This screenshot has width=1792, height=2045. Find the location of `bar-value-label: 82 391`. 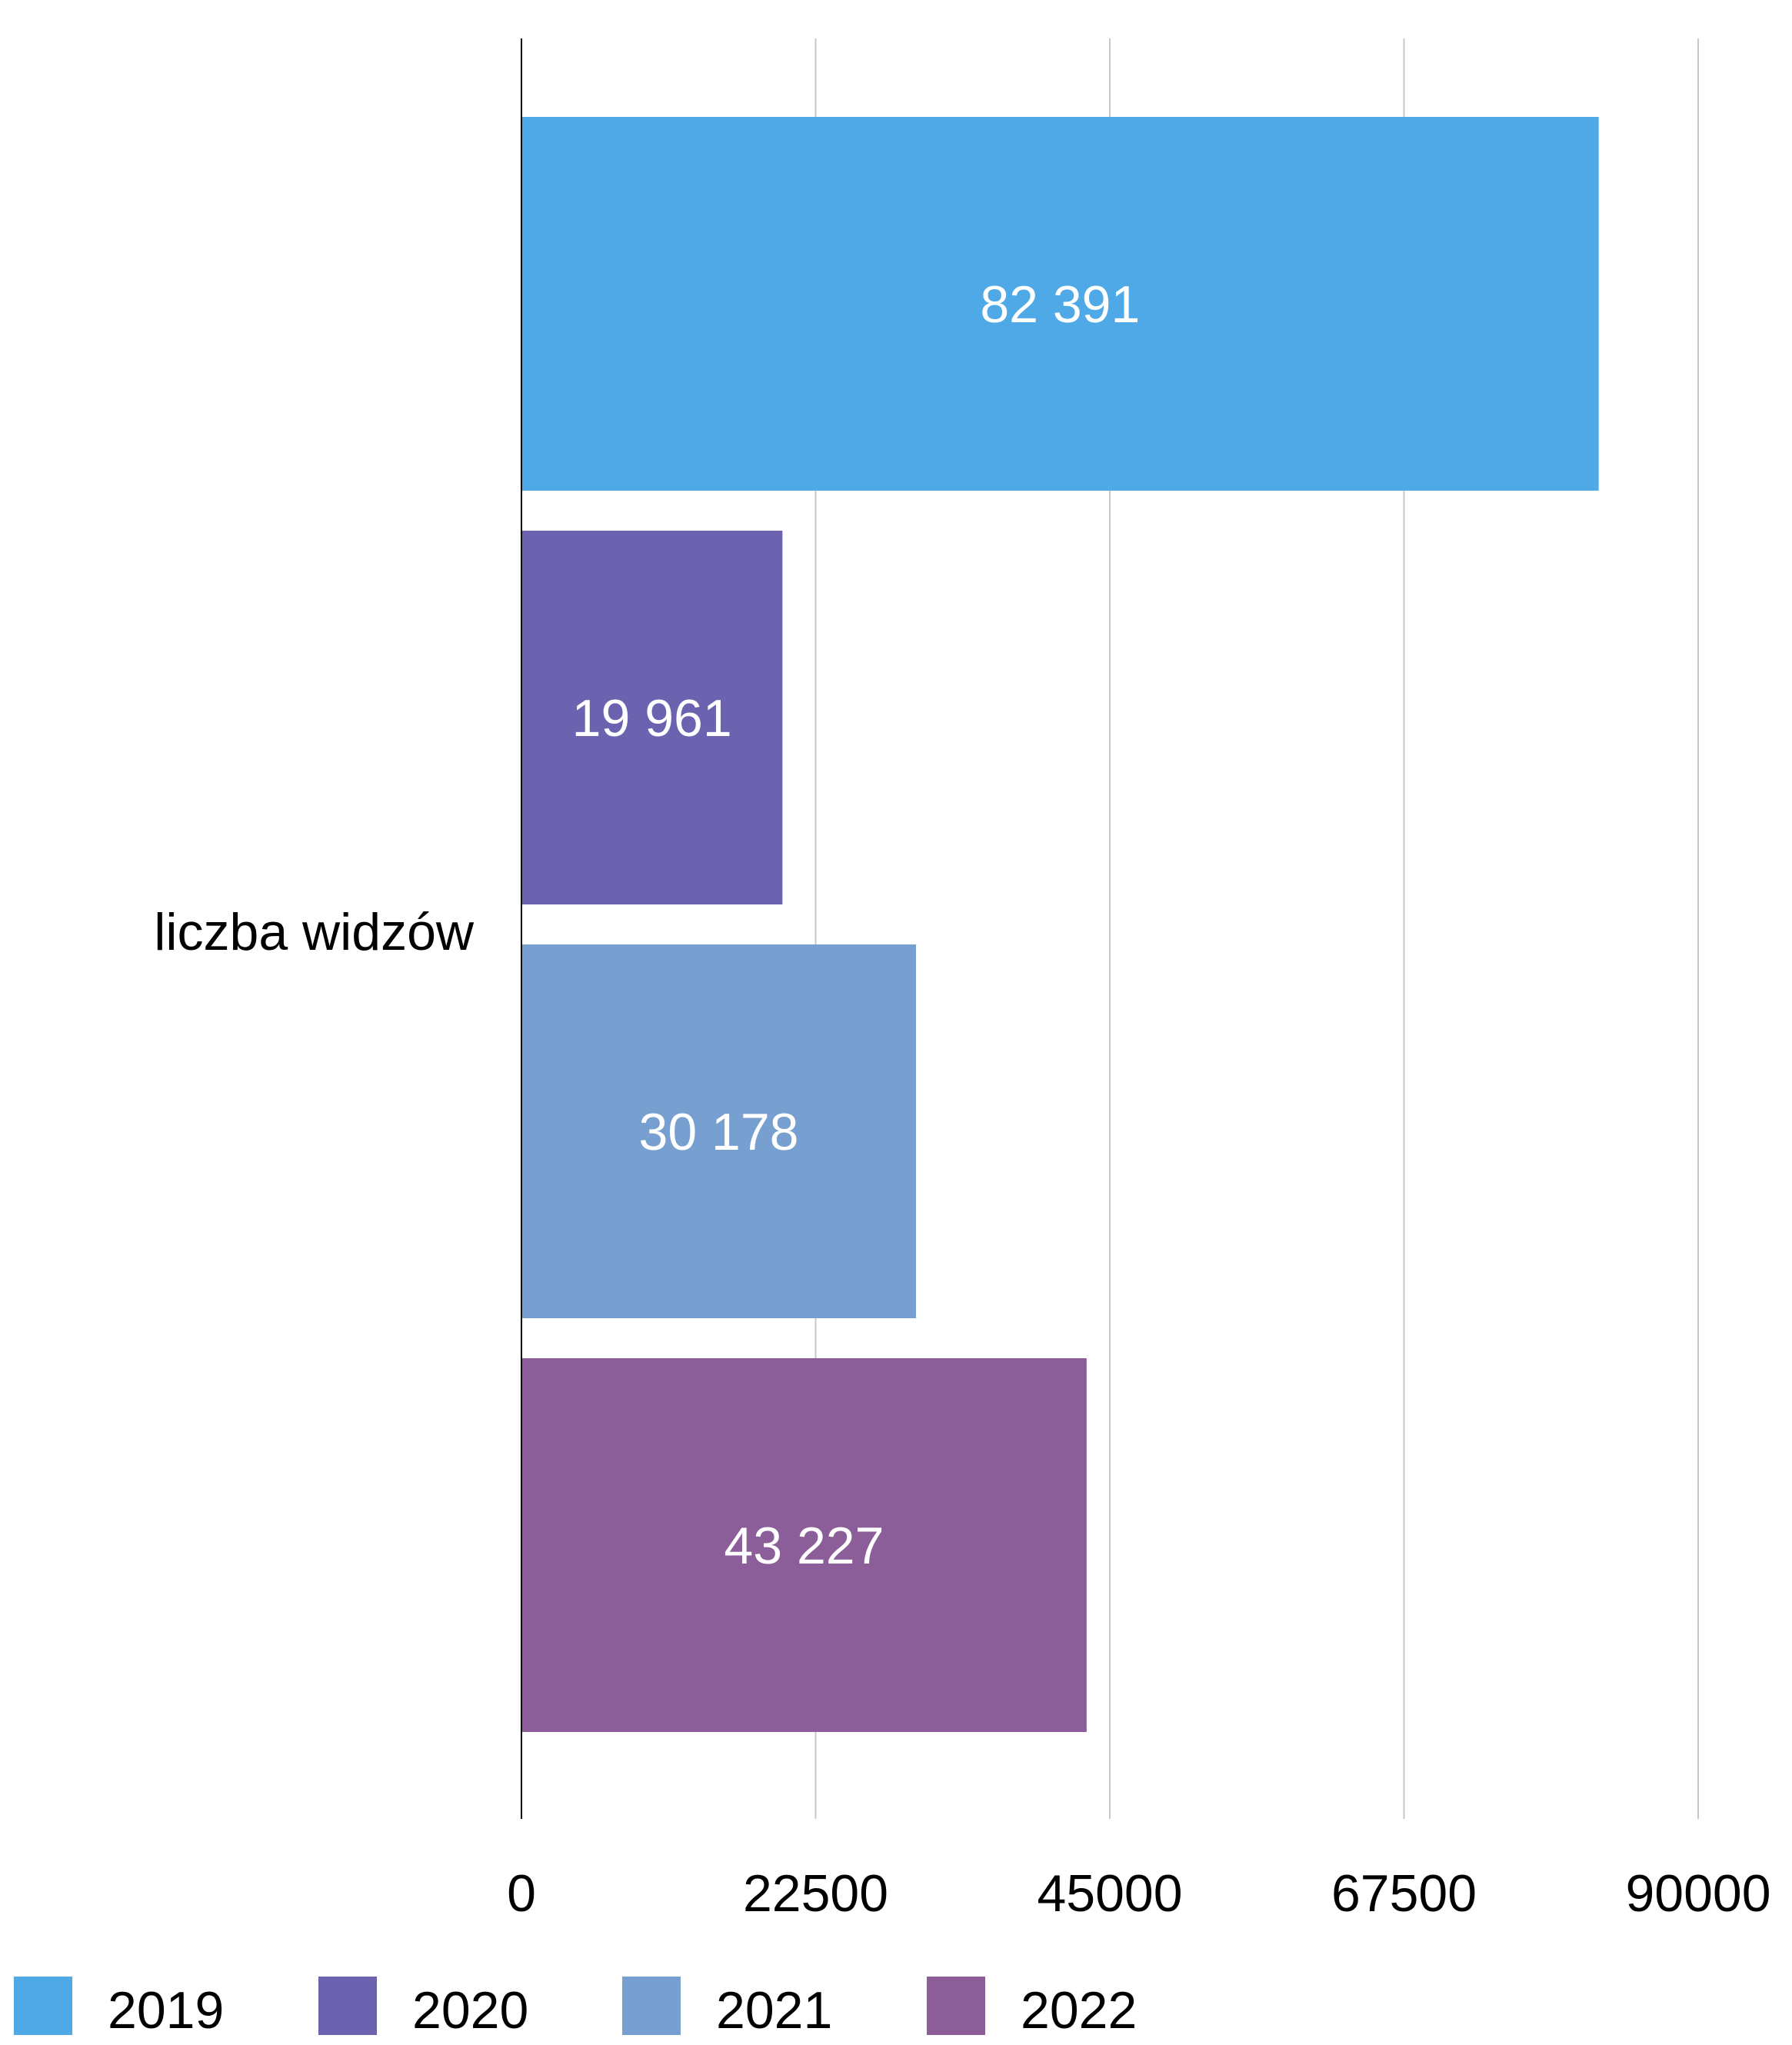

bar-value-label: 82 391 is located at coordinates (1060, 304).